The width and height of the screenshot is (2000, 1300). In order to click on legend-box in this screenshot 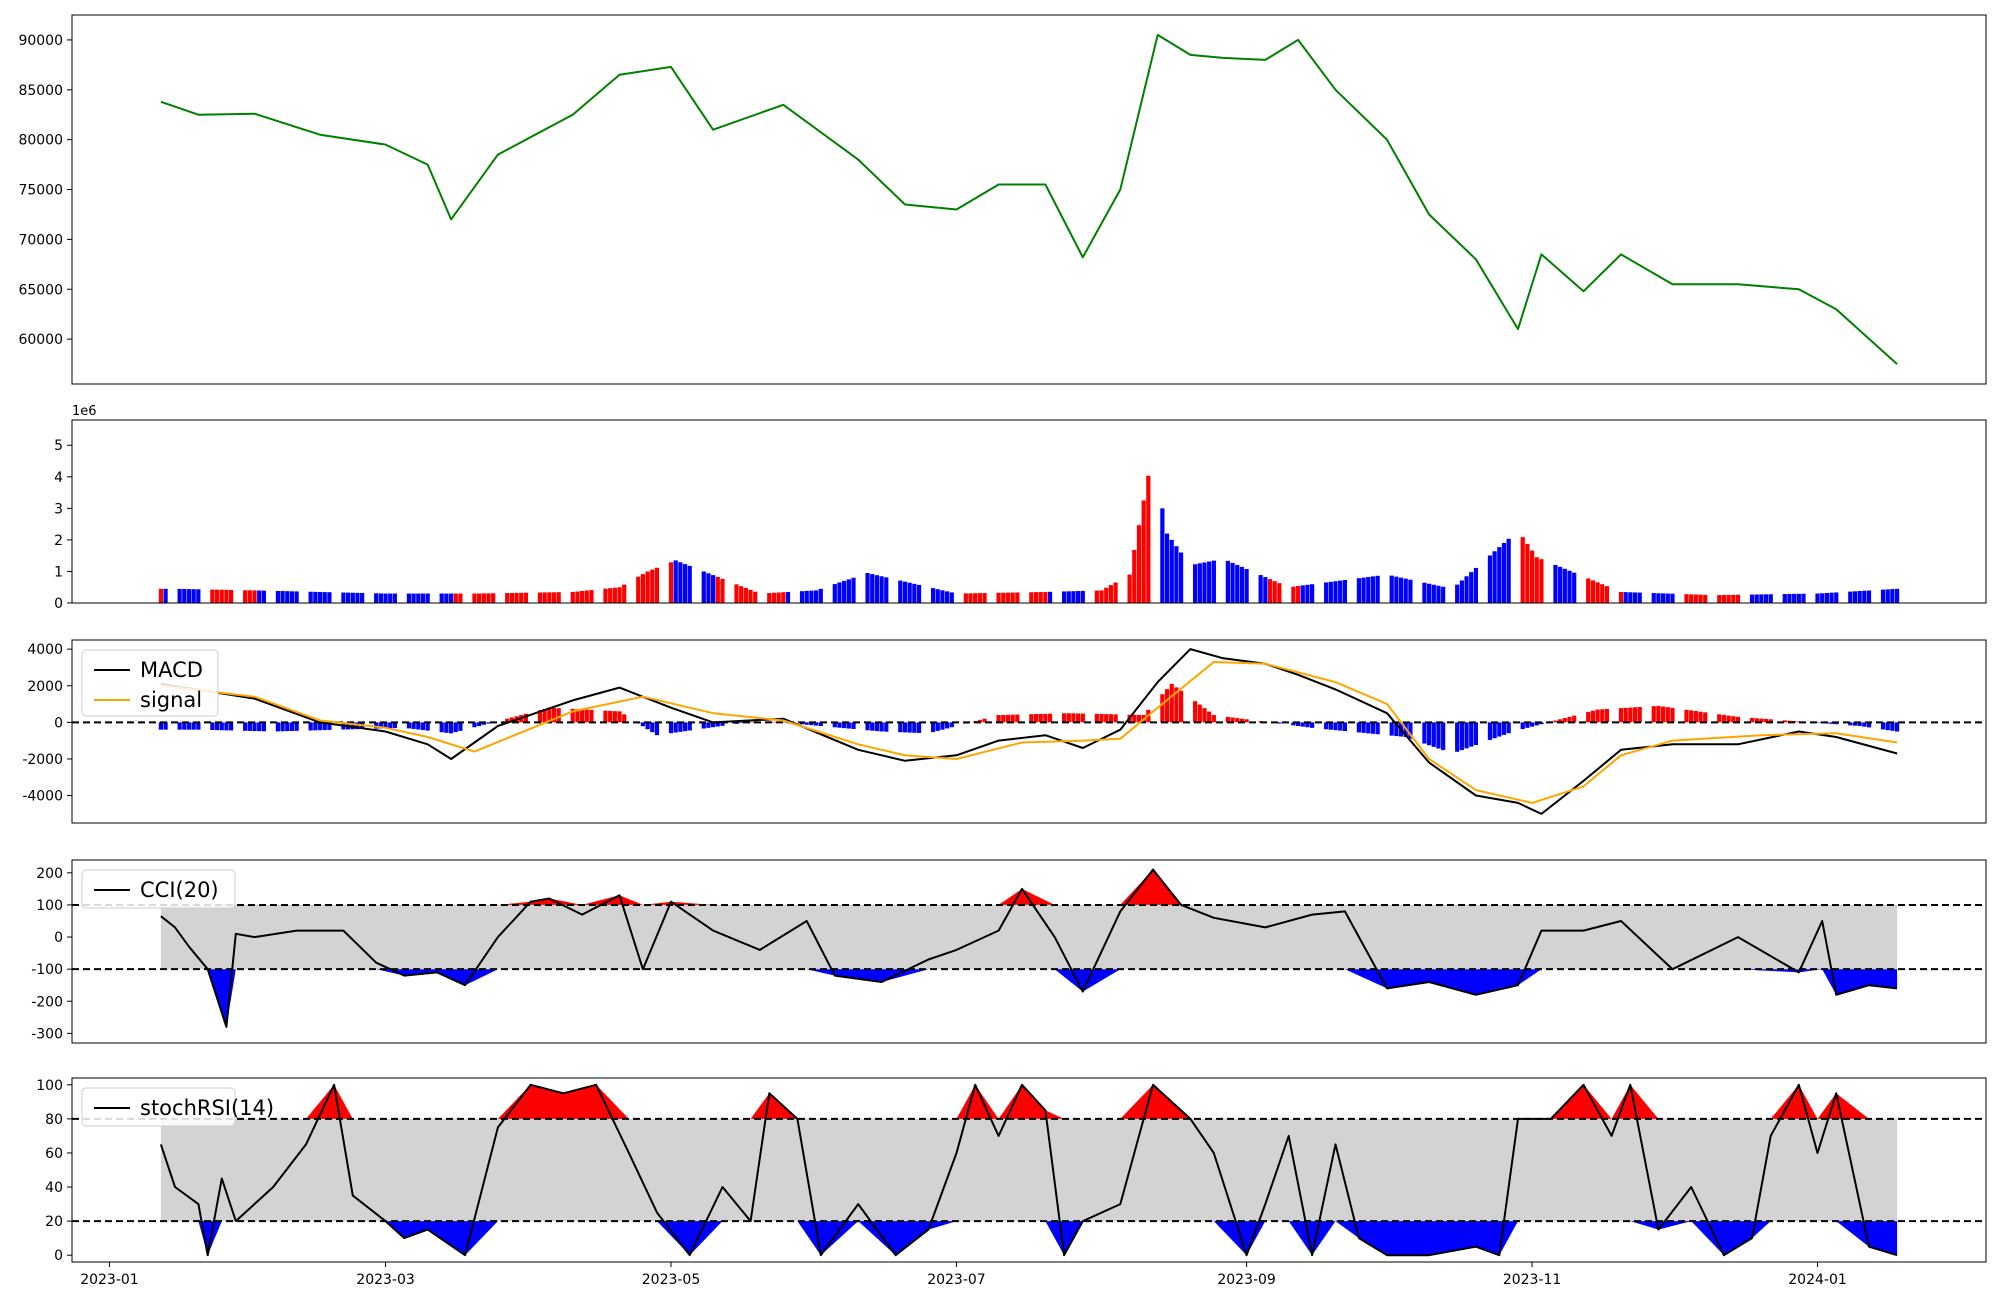, I will do `click(158, 889)`.